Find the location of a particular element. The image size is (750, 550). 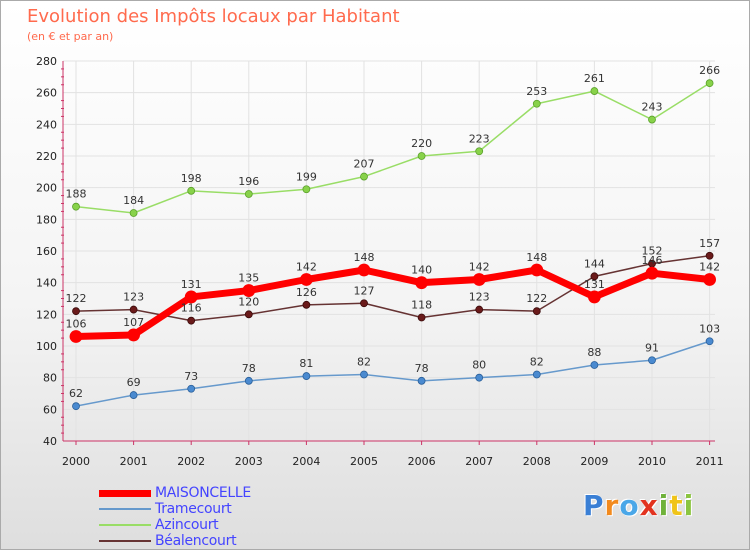

logo-letter: P is located at coordinates (594, 505).